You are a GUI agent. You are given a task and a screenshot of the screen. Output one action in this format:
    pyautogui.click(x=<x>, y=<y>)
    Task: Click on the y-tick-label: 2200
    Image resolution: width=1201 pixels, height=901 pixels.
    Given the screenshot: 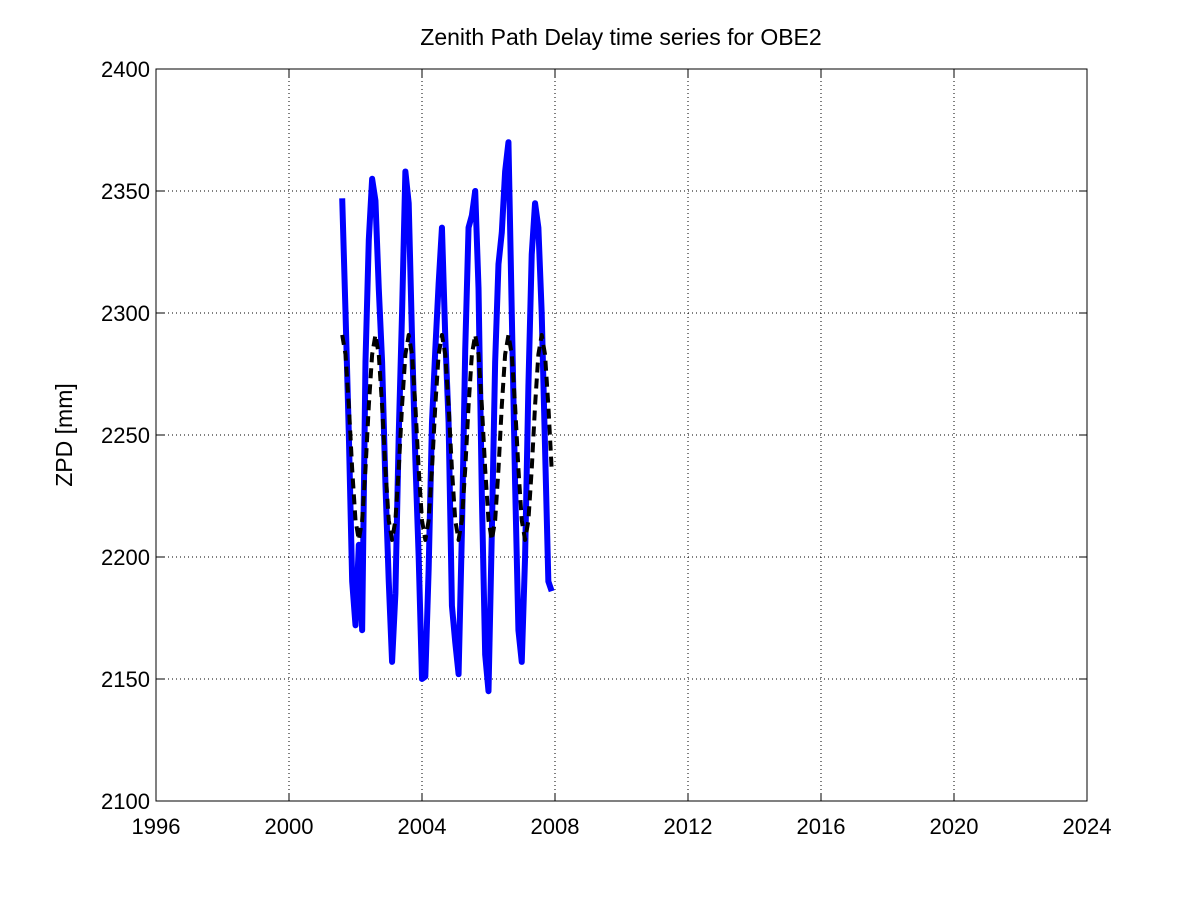 What is the action you would take?
    pyautogui.click(x=125, y=557)
    